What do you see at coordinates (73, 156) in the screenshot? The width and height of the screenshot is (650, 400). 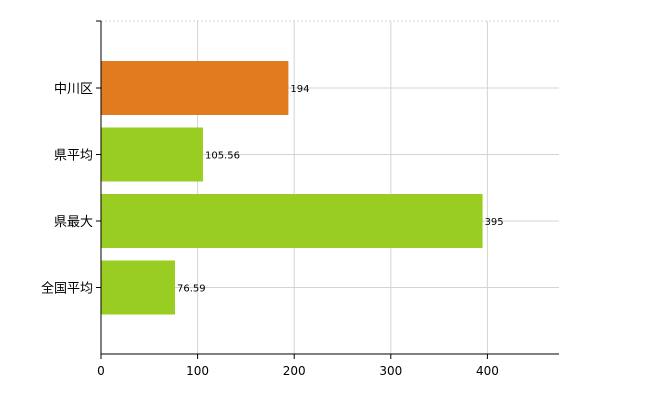 I see `category-label: 県平均` at bounding box center [73, 156].